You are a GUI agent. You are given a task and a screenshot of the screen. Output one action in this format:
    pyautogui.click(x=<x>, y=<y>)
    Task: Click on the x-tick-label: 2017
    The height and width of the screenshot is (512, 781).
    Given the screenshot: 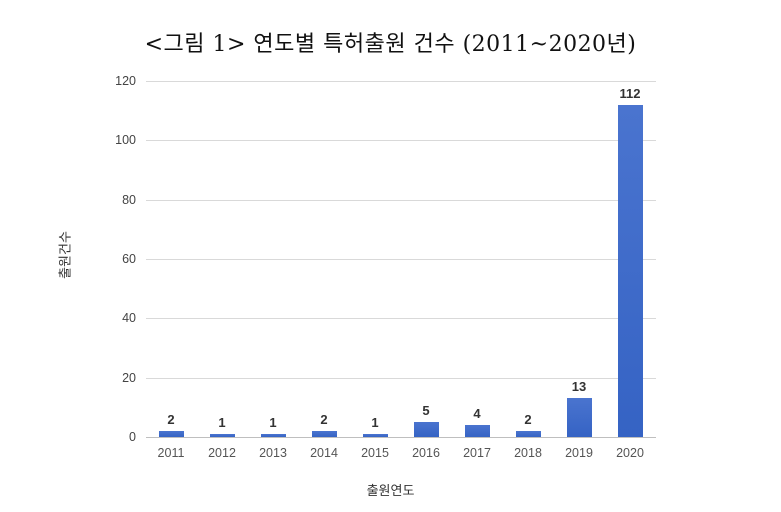 What is the action you would take?
    pyautogui.click(x=477, y=453)
    